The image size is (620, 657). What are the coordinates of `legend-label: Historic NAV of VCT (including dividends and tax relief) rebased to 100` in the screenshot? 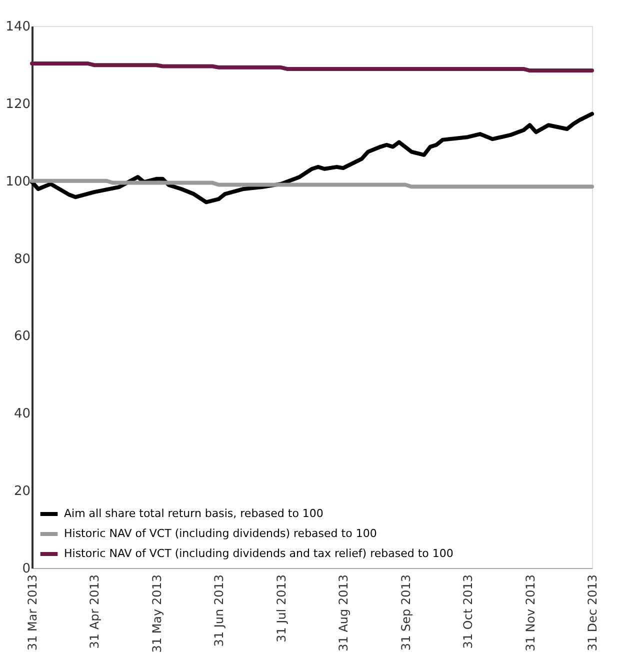 It's located at (259, 553).